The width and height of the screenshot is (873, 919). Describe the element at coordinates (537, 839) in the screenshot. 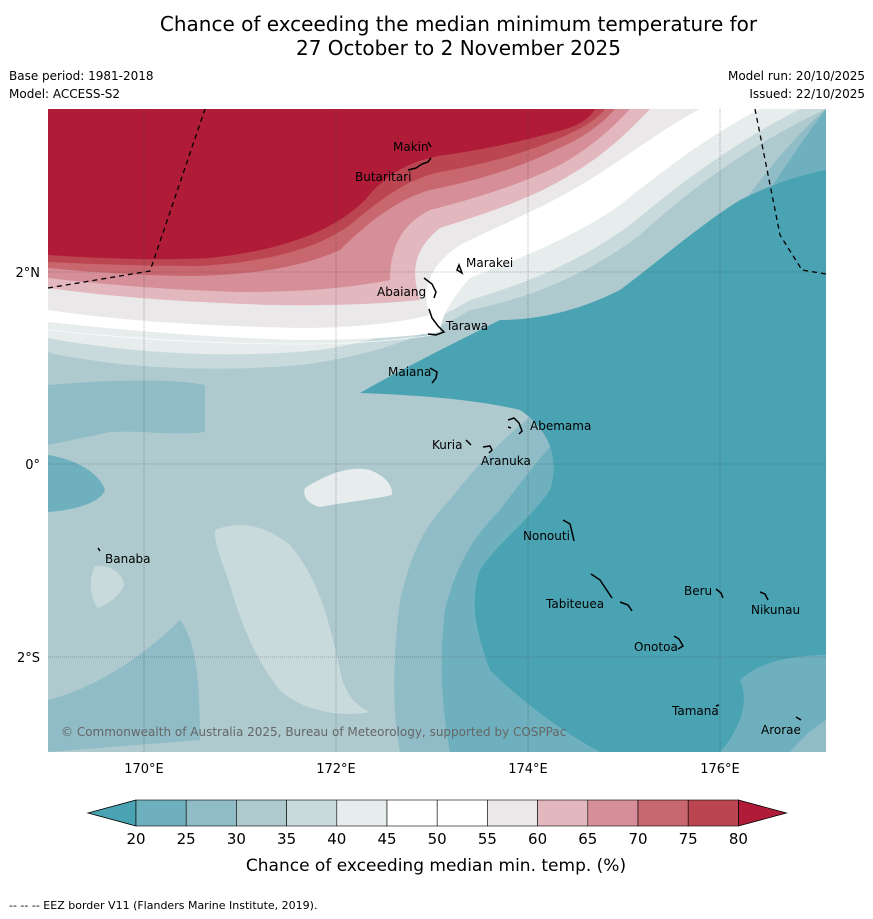

I see `colorbar-tick-label: 60` at that location.